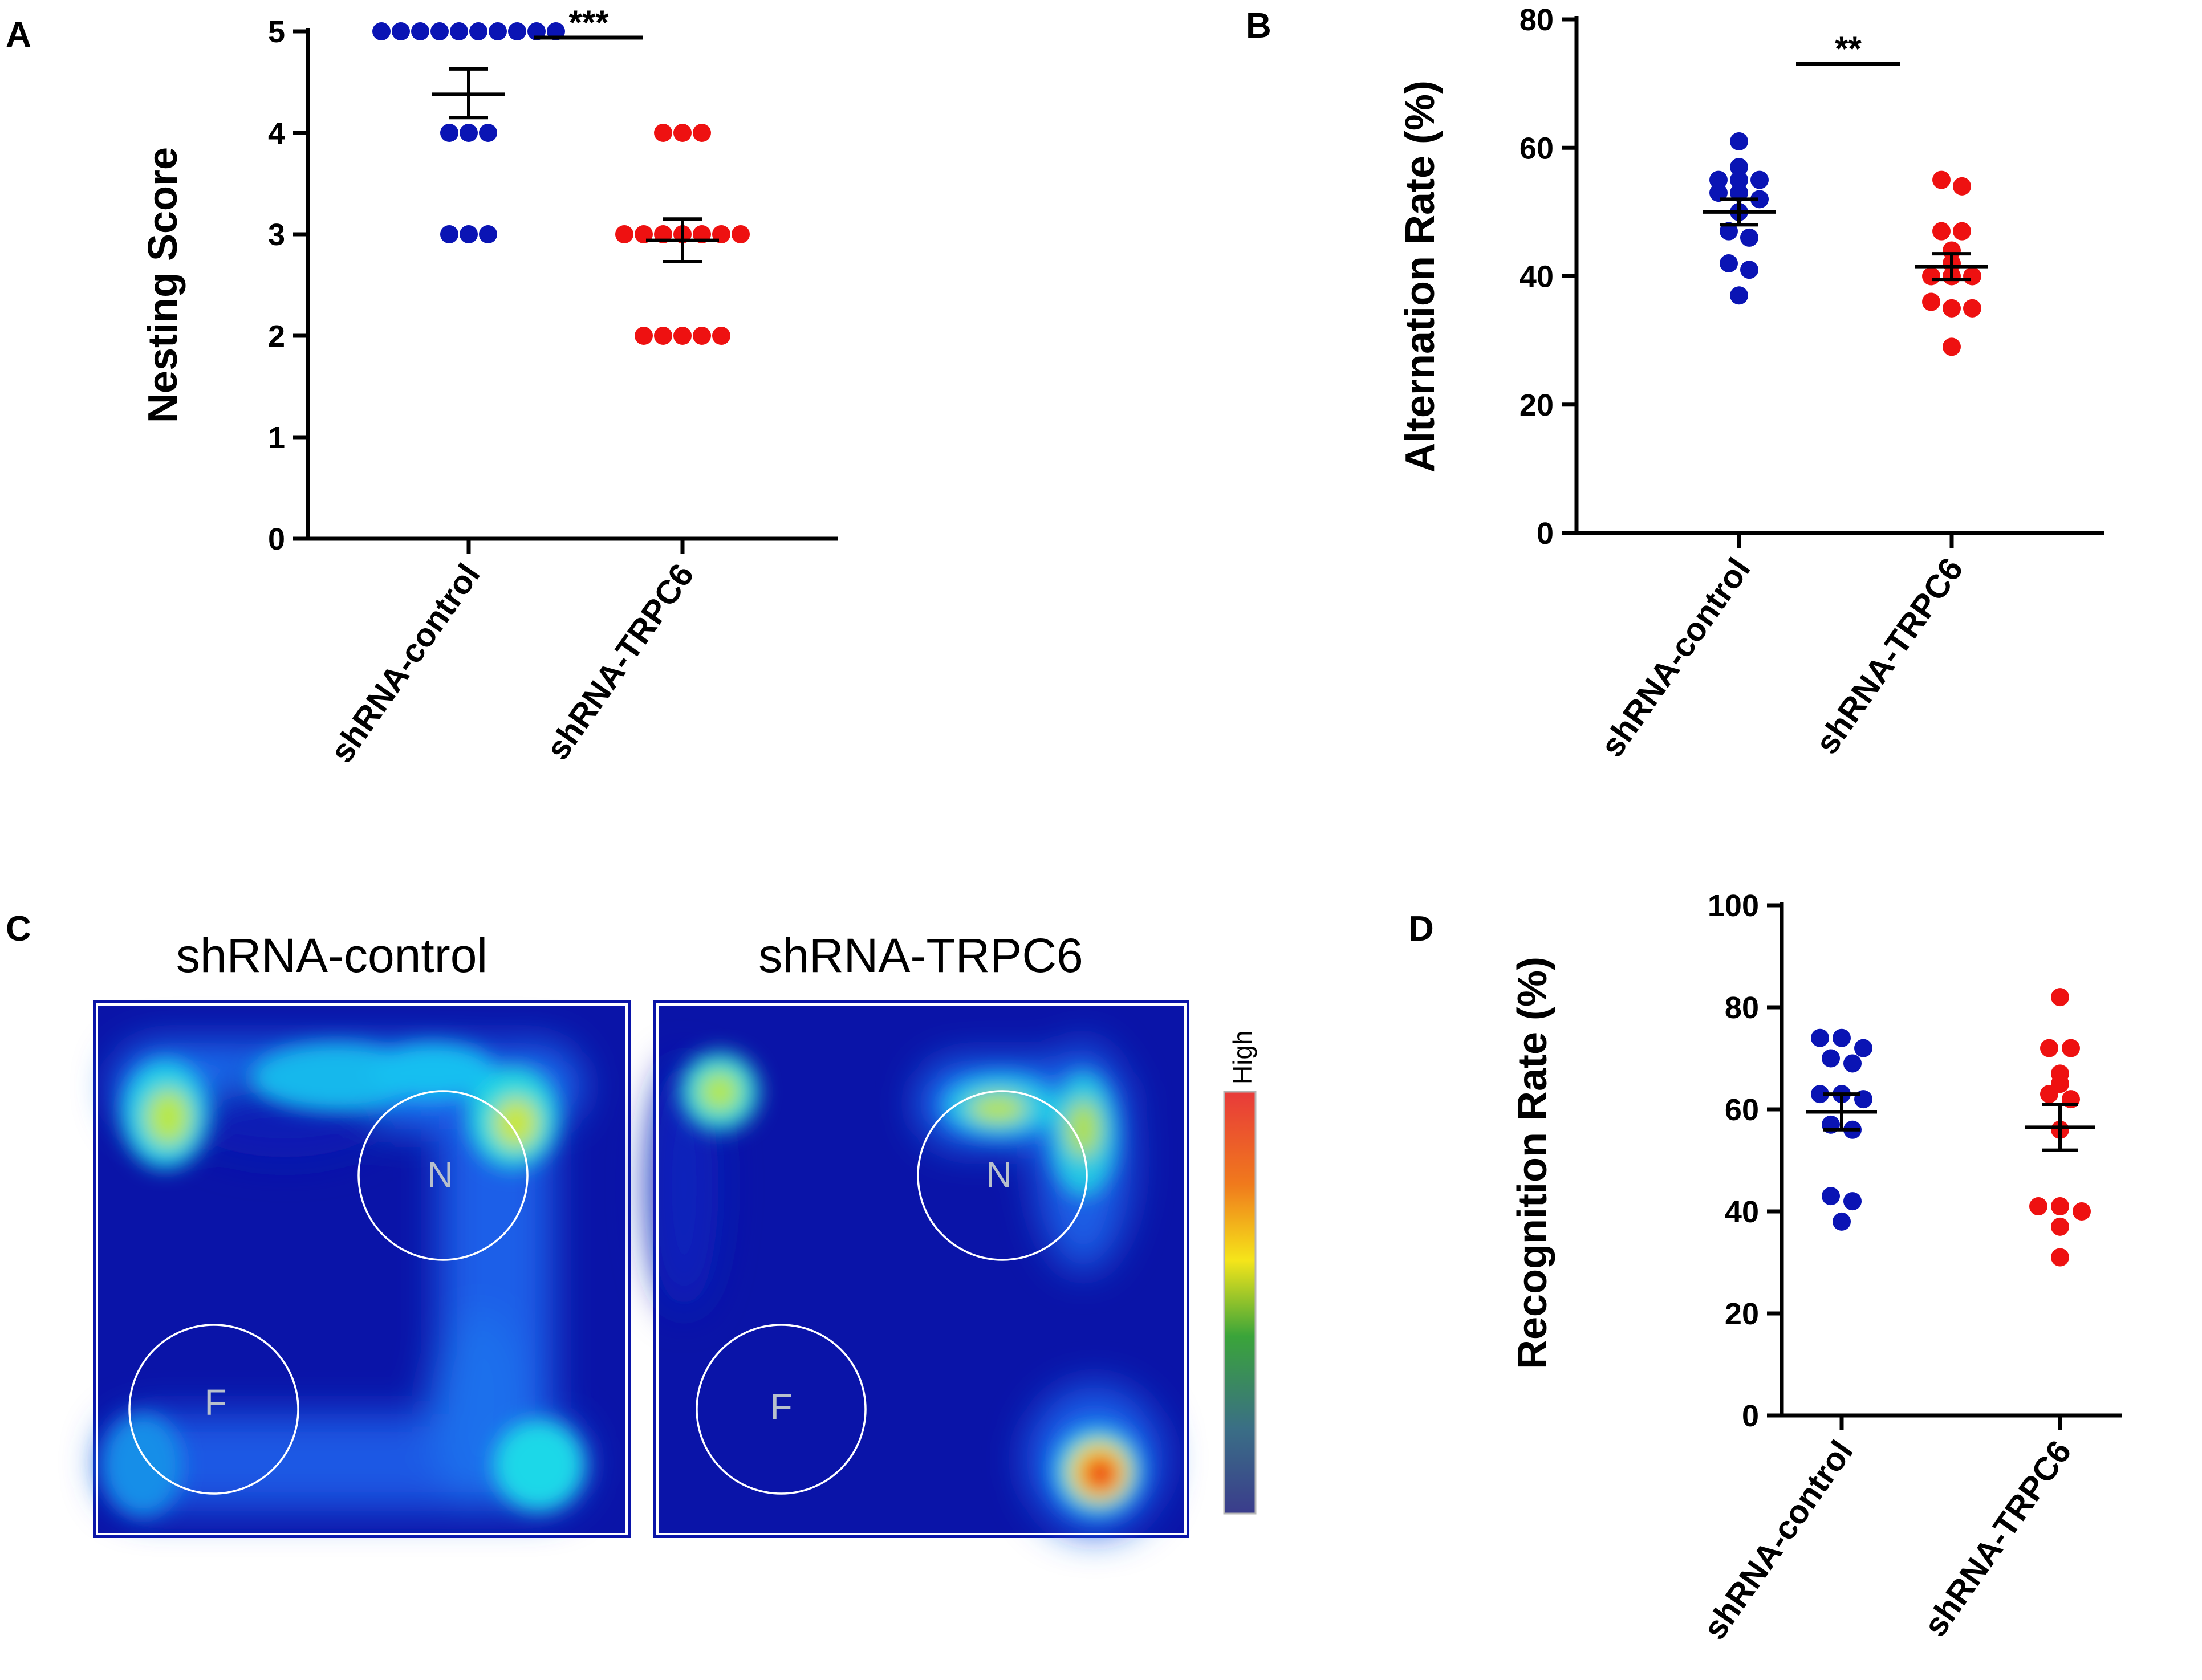  What do you see at coordinates (1742, 1314) in the screenshot?
I see `y-tick-label-d: 20` at bounding box center [1742, 1314].